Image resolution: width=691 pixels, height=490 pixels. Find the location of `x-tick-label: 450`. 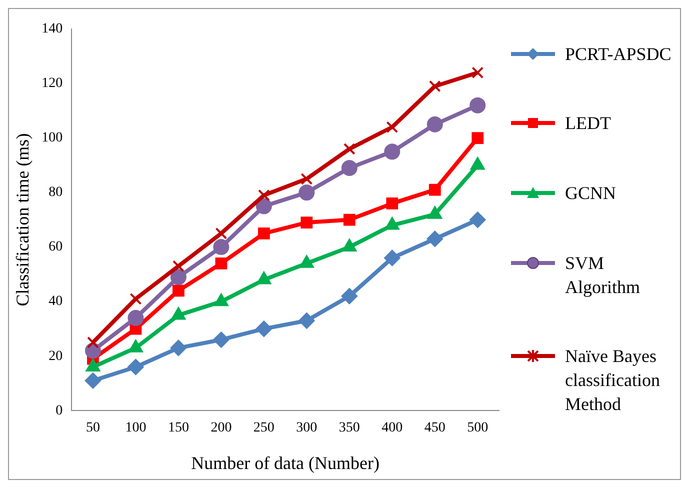

x-tick-label: 450 is located at coordinates (435, 428).